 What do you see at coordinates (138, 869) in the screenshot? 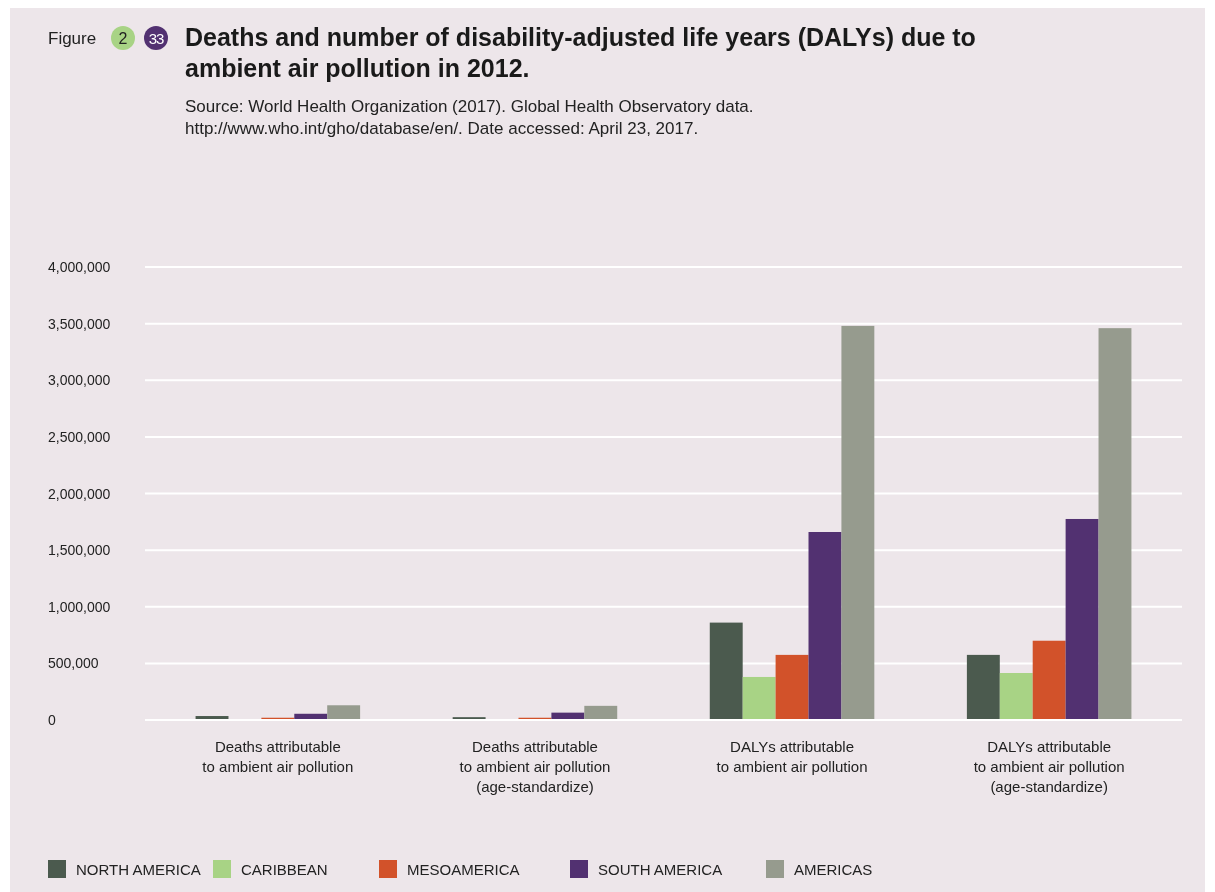
I see `legend-label: NORTH AMERICA` at bounding box center [138, 869].